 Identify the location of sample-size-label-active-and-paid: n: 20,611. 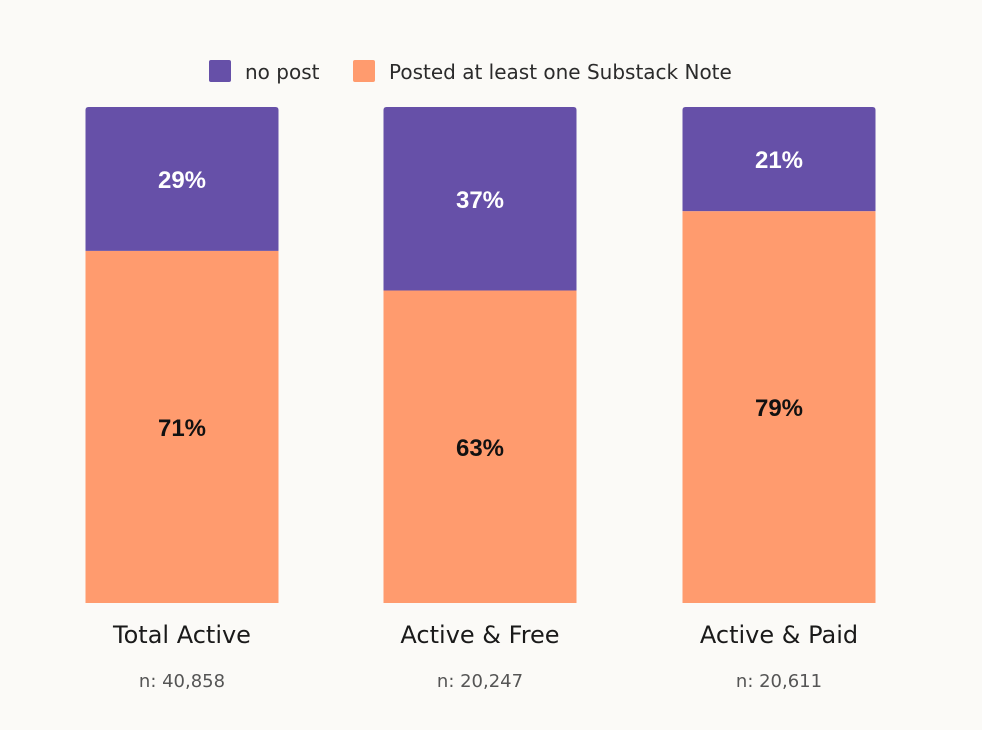
(779, 681).